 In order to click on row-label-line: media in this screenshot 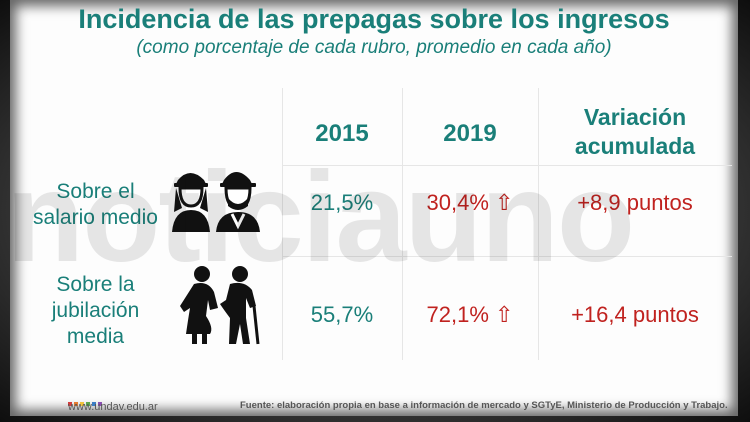, I will do `click(95, 336)`.